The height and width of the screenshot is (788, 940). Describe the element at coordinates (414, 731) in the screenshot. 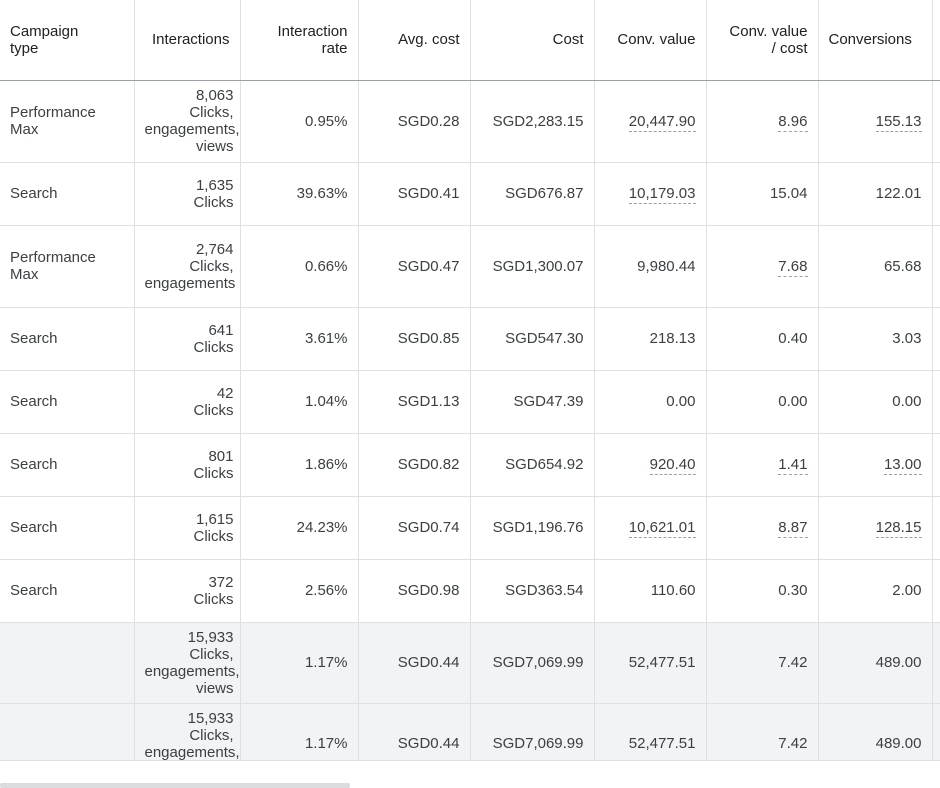

I see `avg-cost-cell: SGD0.44` at that location.